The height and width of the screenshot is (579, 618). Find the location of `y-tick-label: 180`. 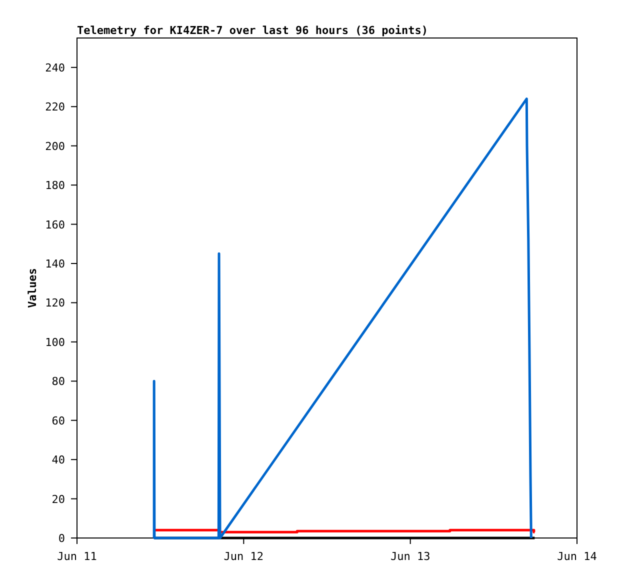

y-tick-label: 180 is located at coordinates (55, 185).